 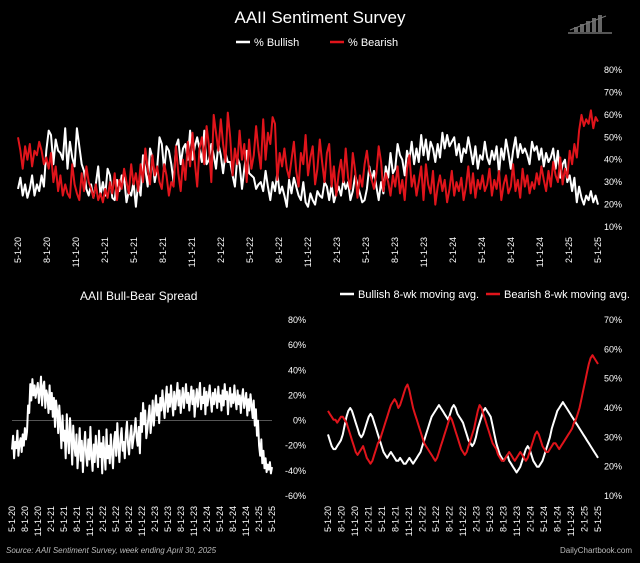 I want to click on chart-title: AAII Sentiment Survey, so click(x=320, y=17).